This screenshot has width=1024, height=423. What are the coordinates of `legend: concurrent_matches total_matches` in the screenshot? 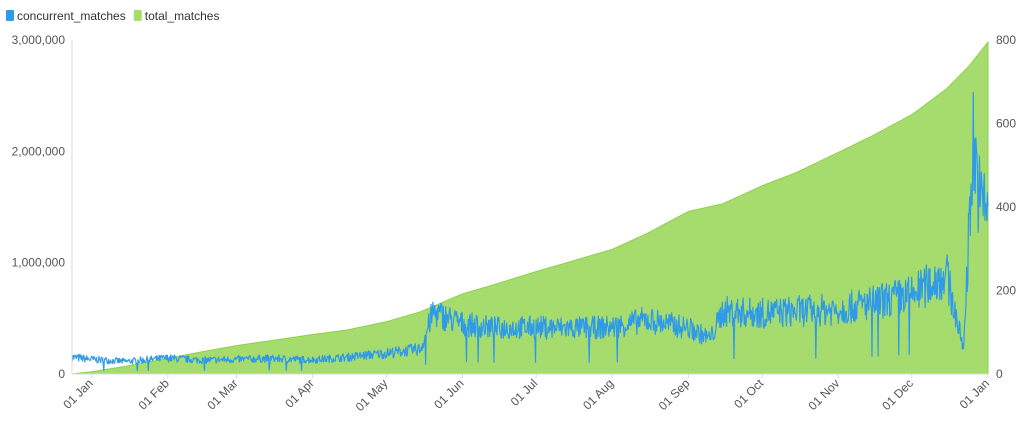 It's located at (112, 16).